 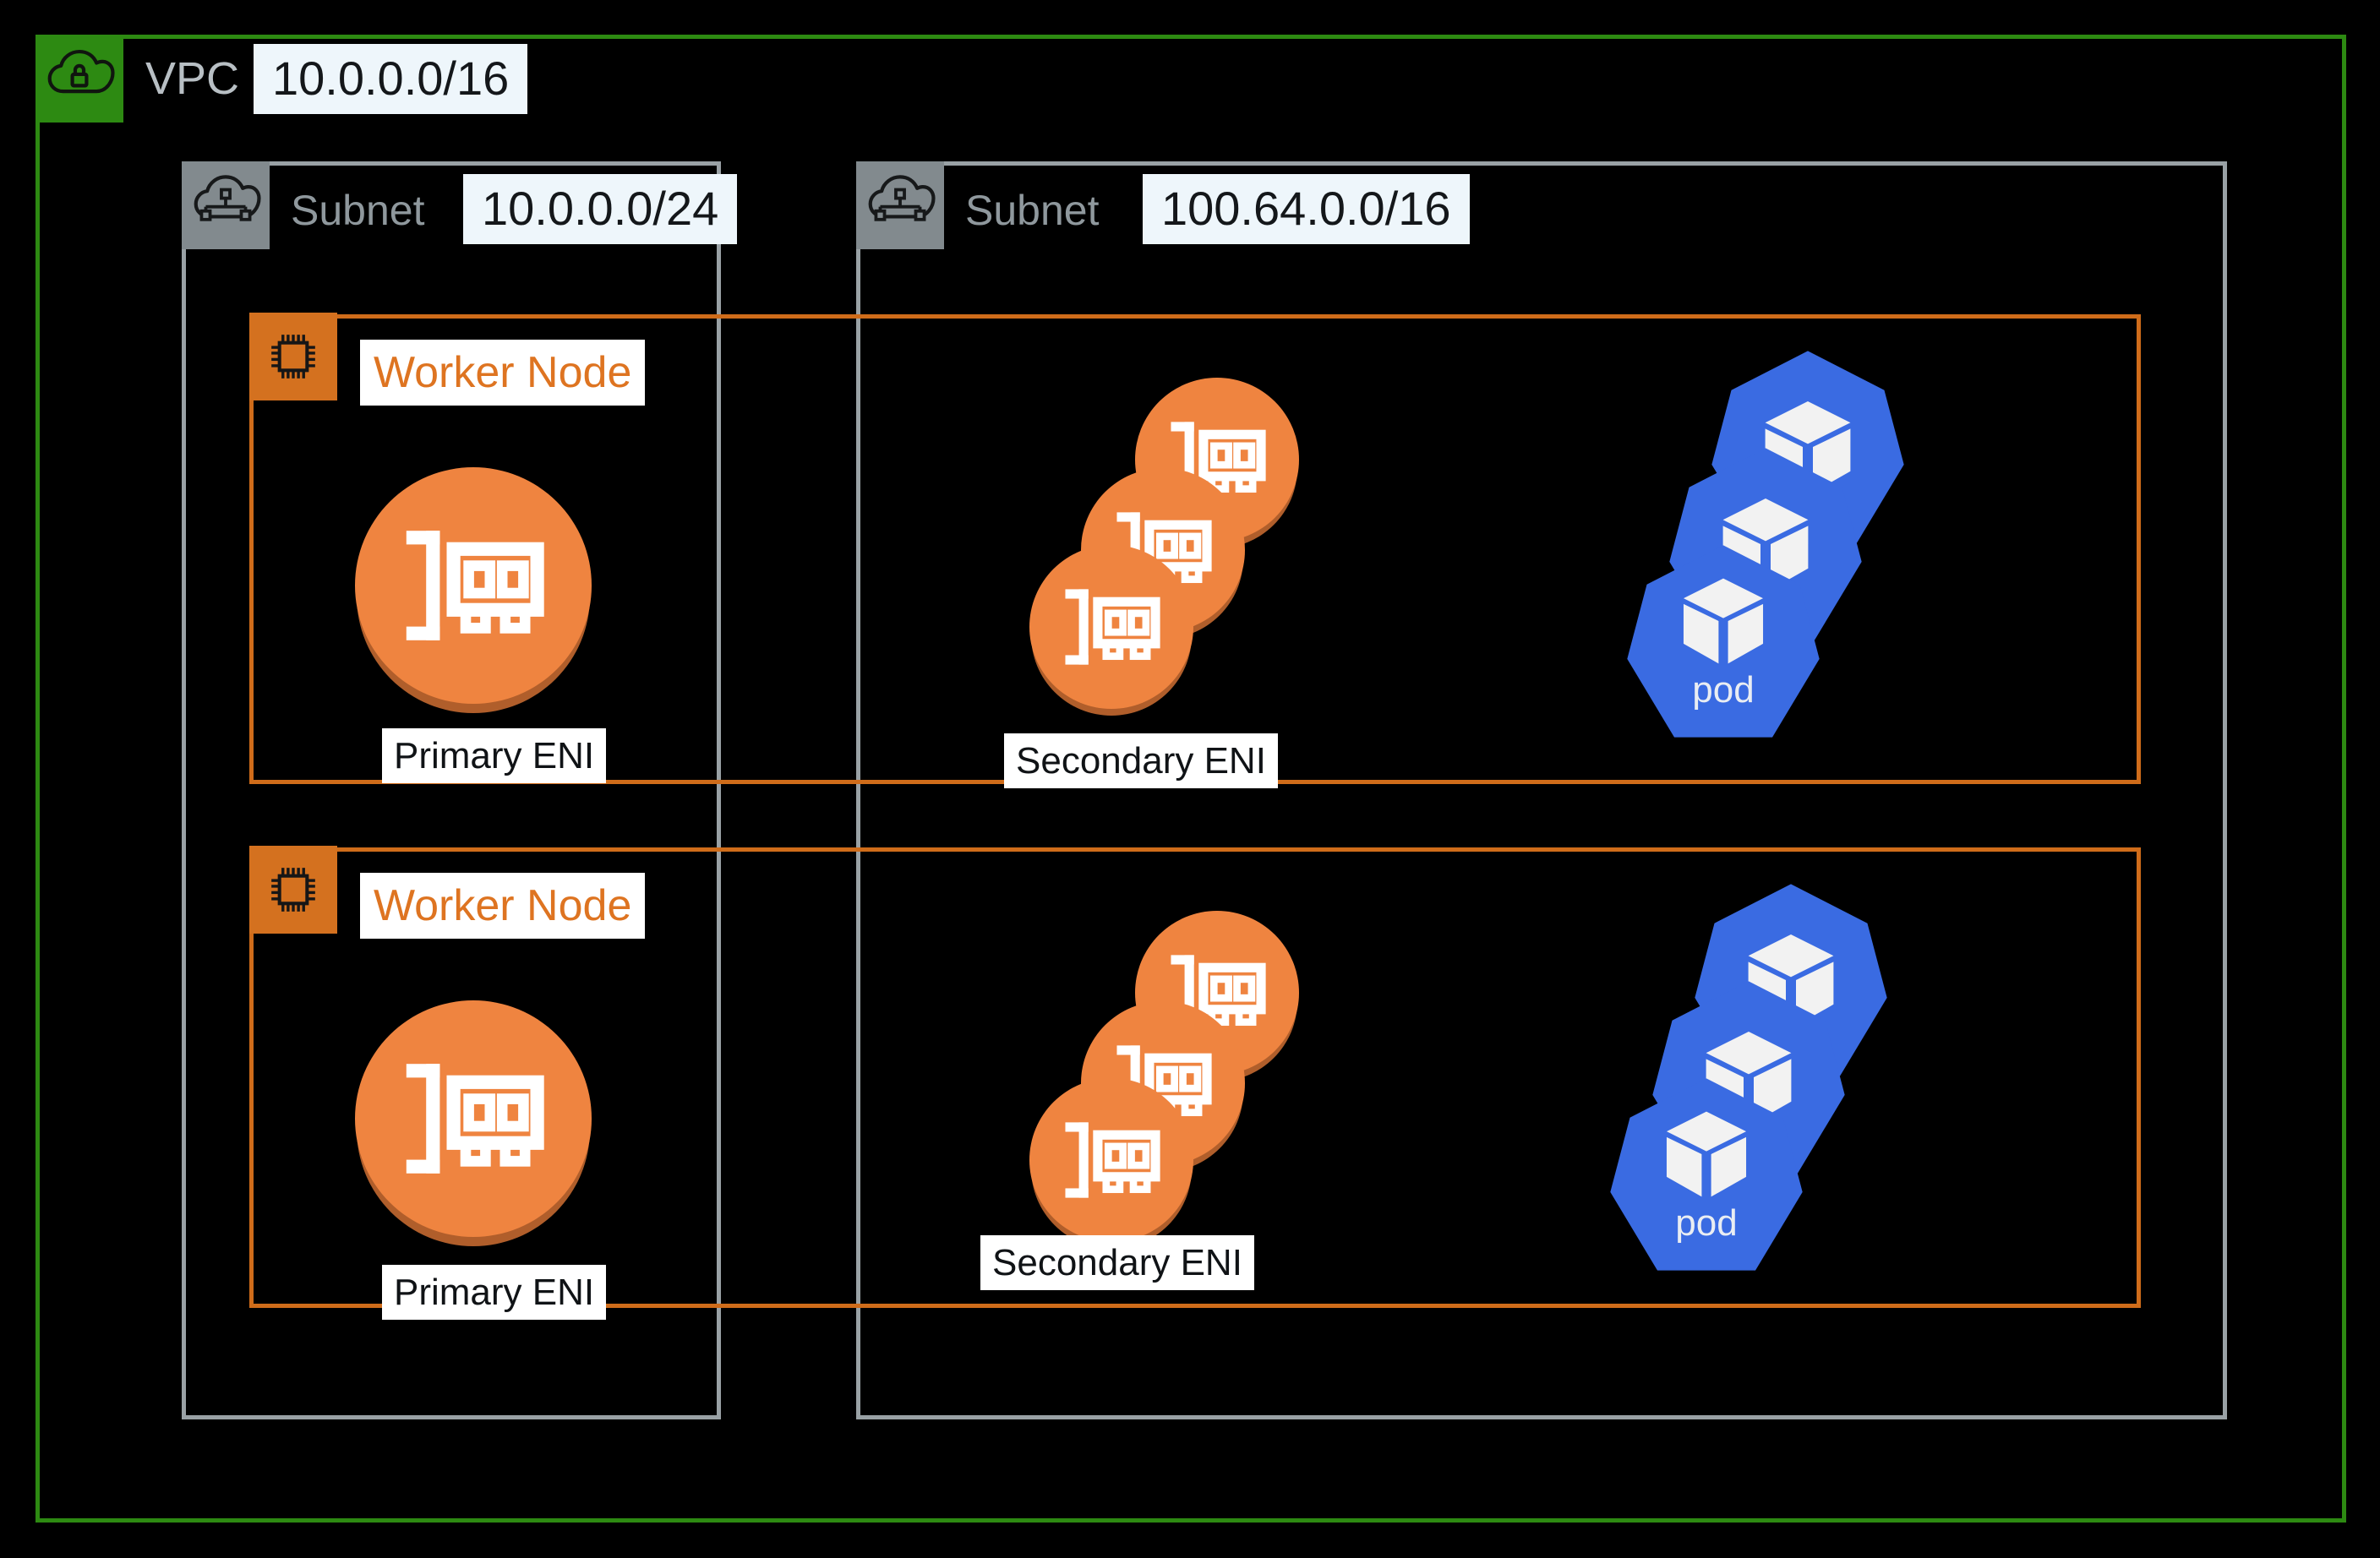 I want to click on cloud-lock-icon, so click(x=80, y=78).